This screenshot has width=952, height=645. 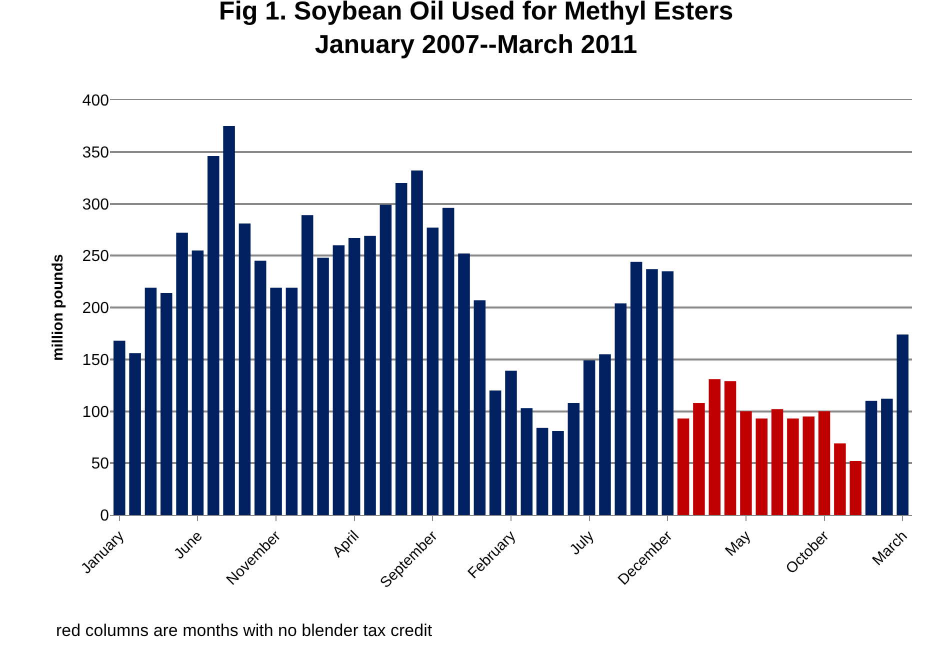 What do you see at coordinates (96, 309) in the screenshot?
I see `y-tick-label: 200` at bounding box center [96, 309].